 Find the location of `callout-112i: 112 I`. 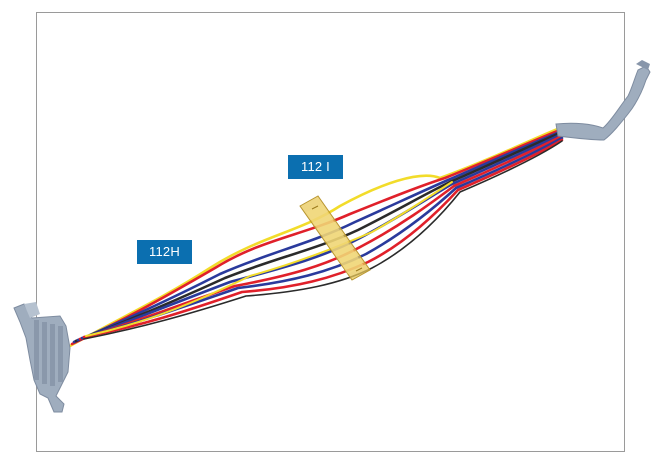

callout-112i: 112 I is located at coordinates (315, 167).